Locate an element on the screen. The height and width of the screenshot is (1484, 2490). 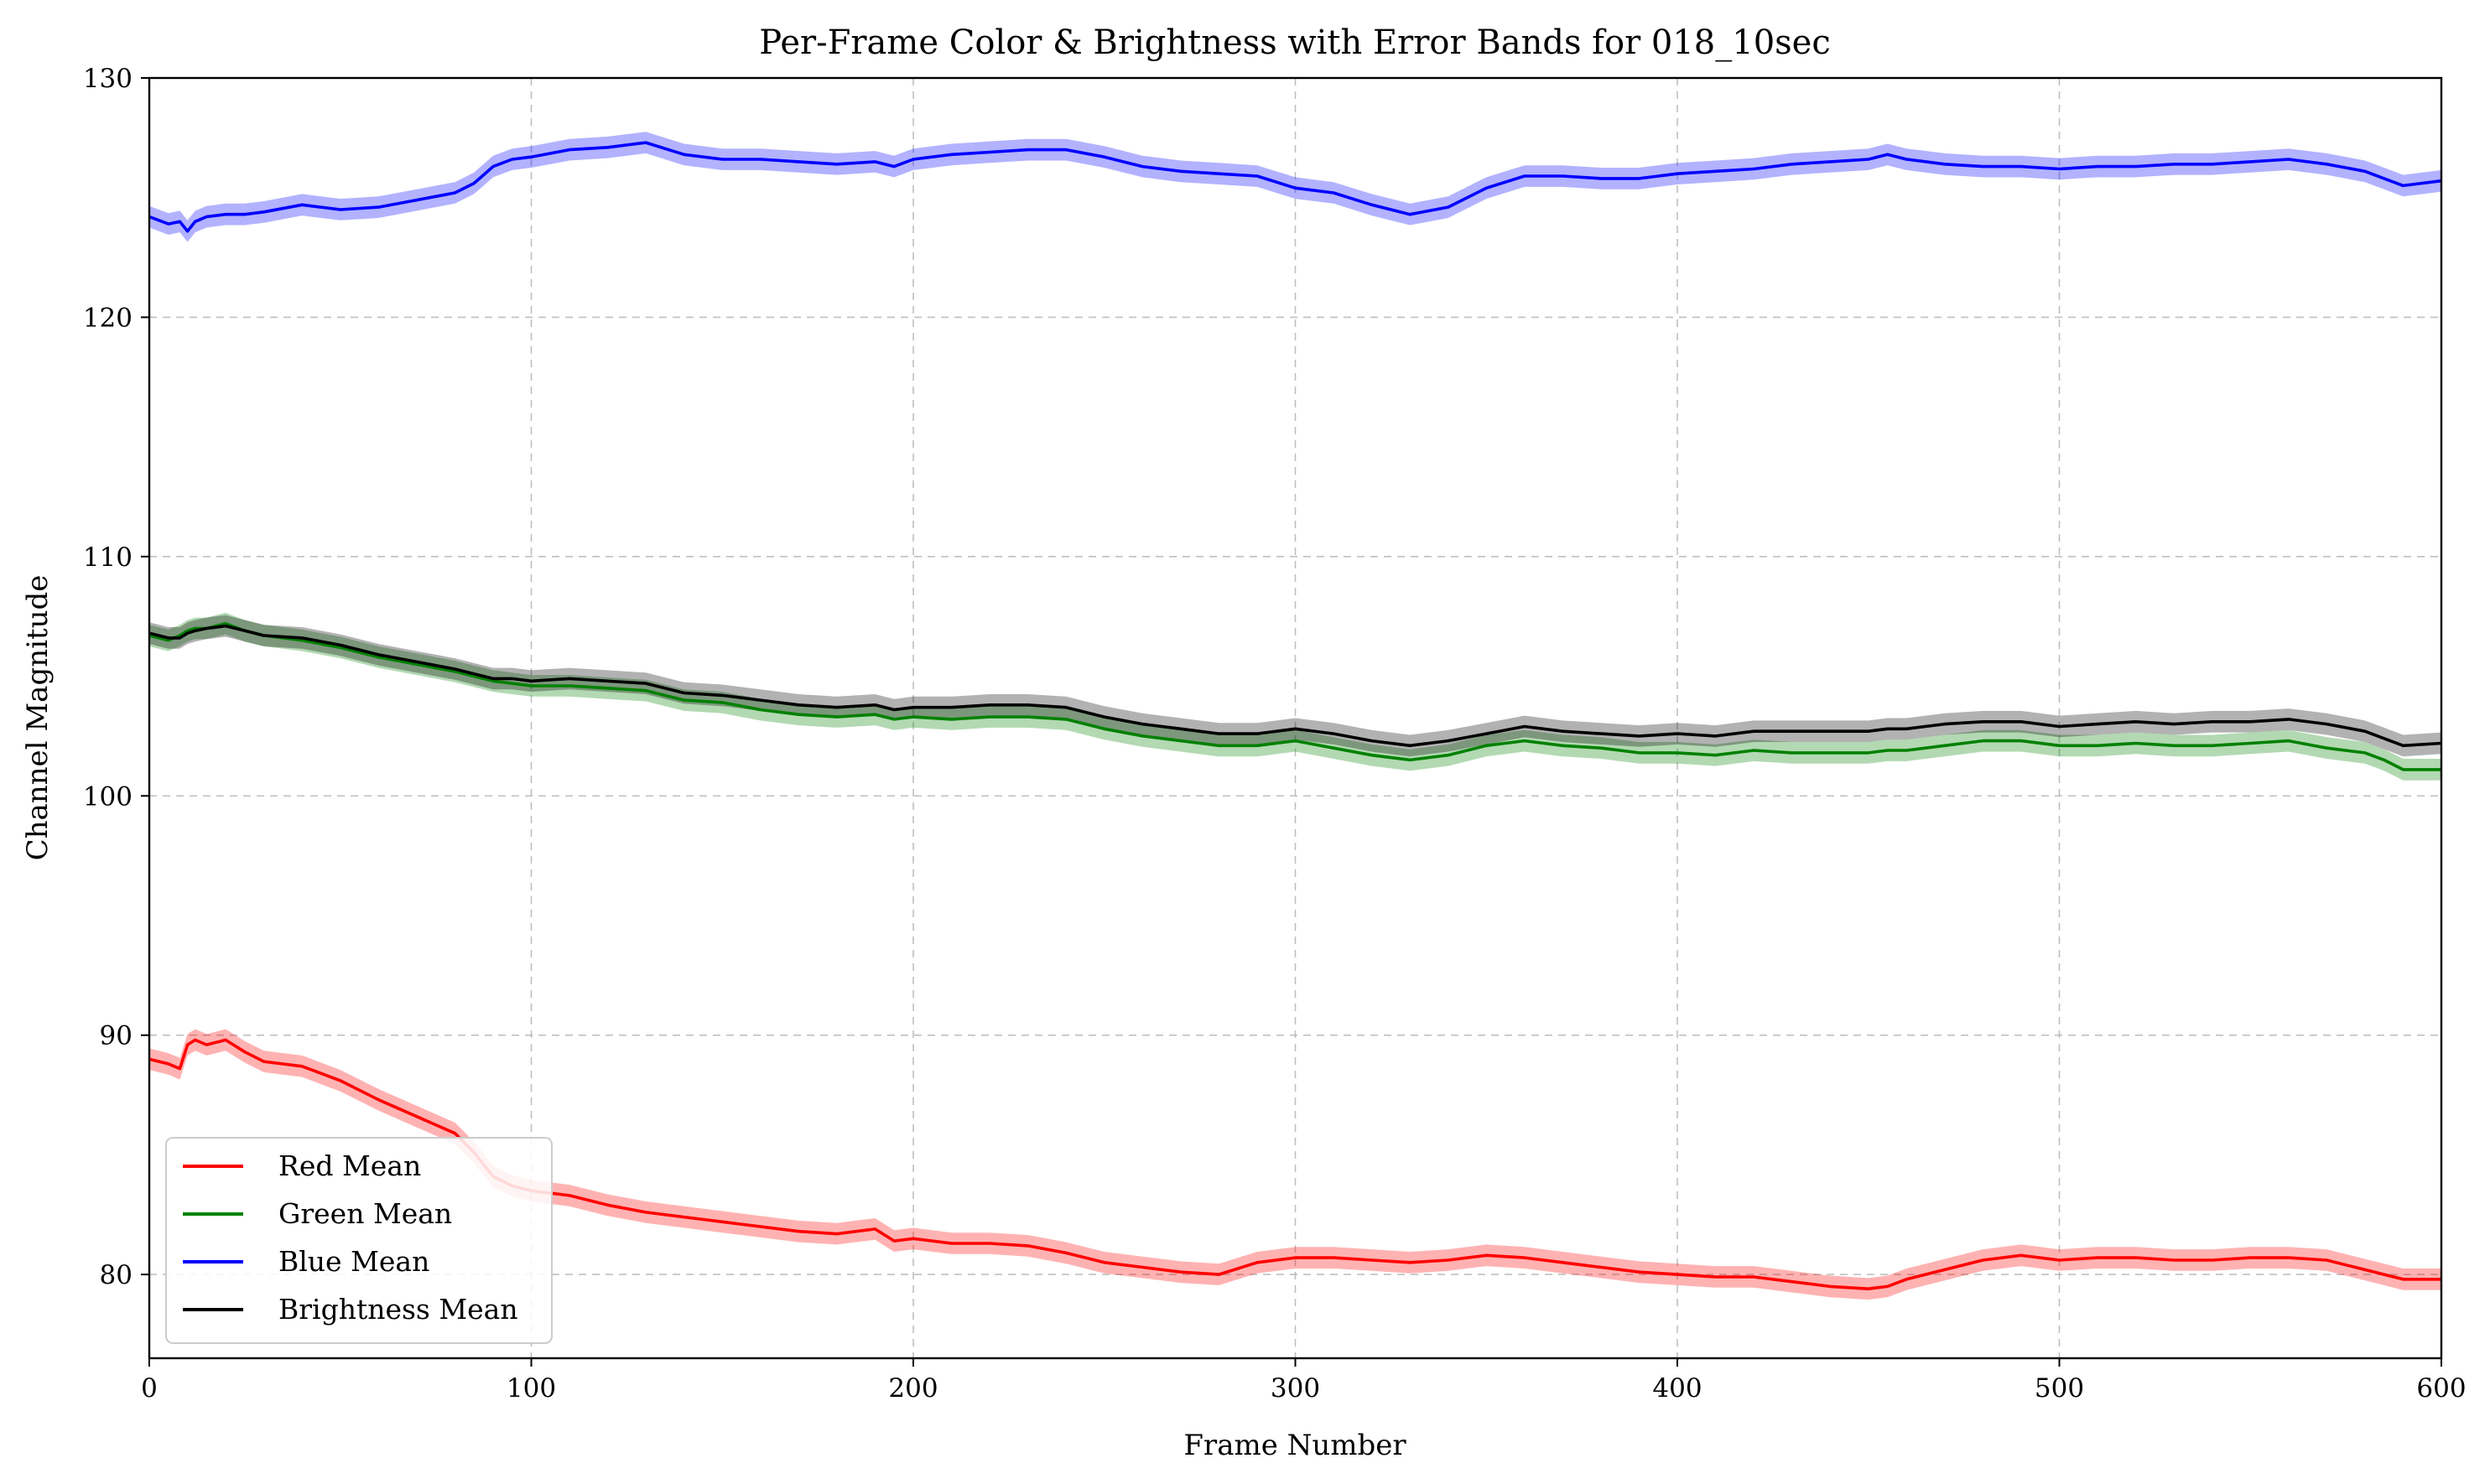
green-mean-error-band is located at coordinates (1295, 696).